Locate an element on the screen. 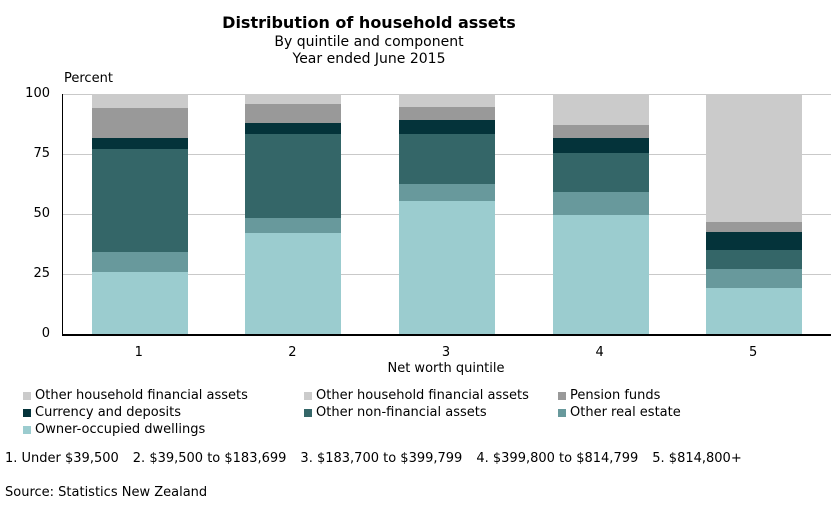  bar-q2-segment-other-household-financial-assets is located at coordinates (293, 99).